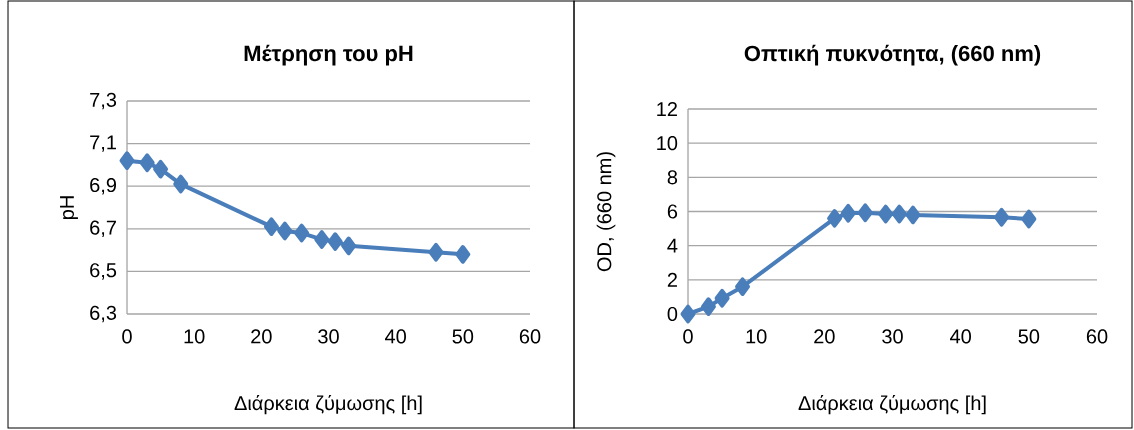  Describe the element at coordinates (103, 314) in the screenshot. I see `y-tick-label: 6,3` at that location.